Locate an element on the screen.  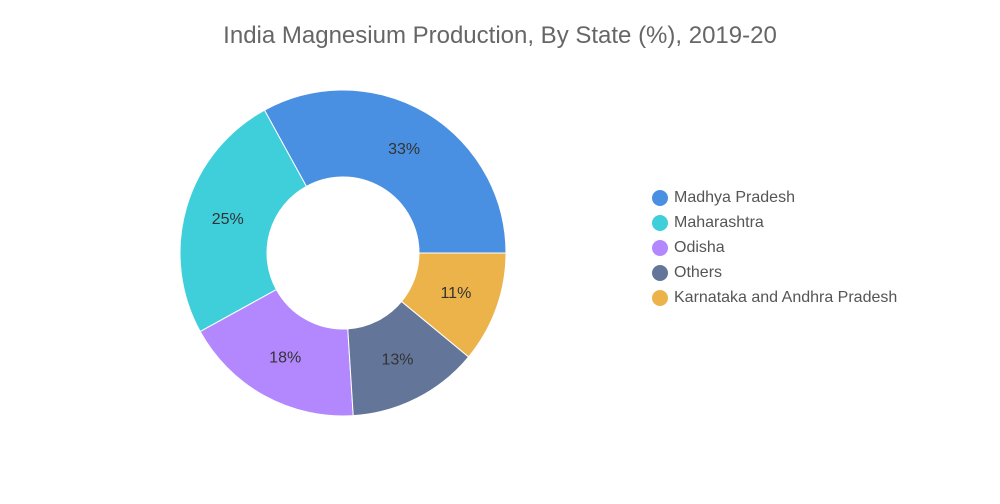
legend-label: Karnataka and Andhra Pradesh is located at coordinates (786, 297).